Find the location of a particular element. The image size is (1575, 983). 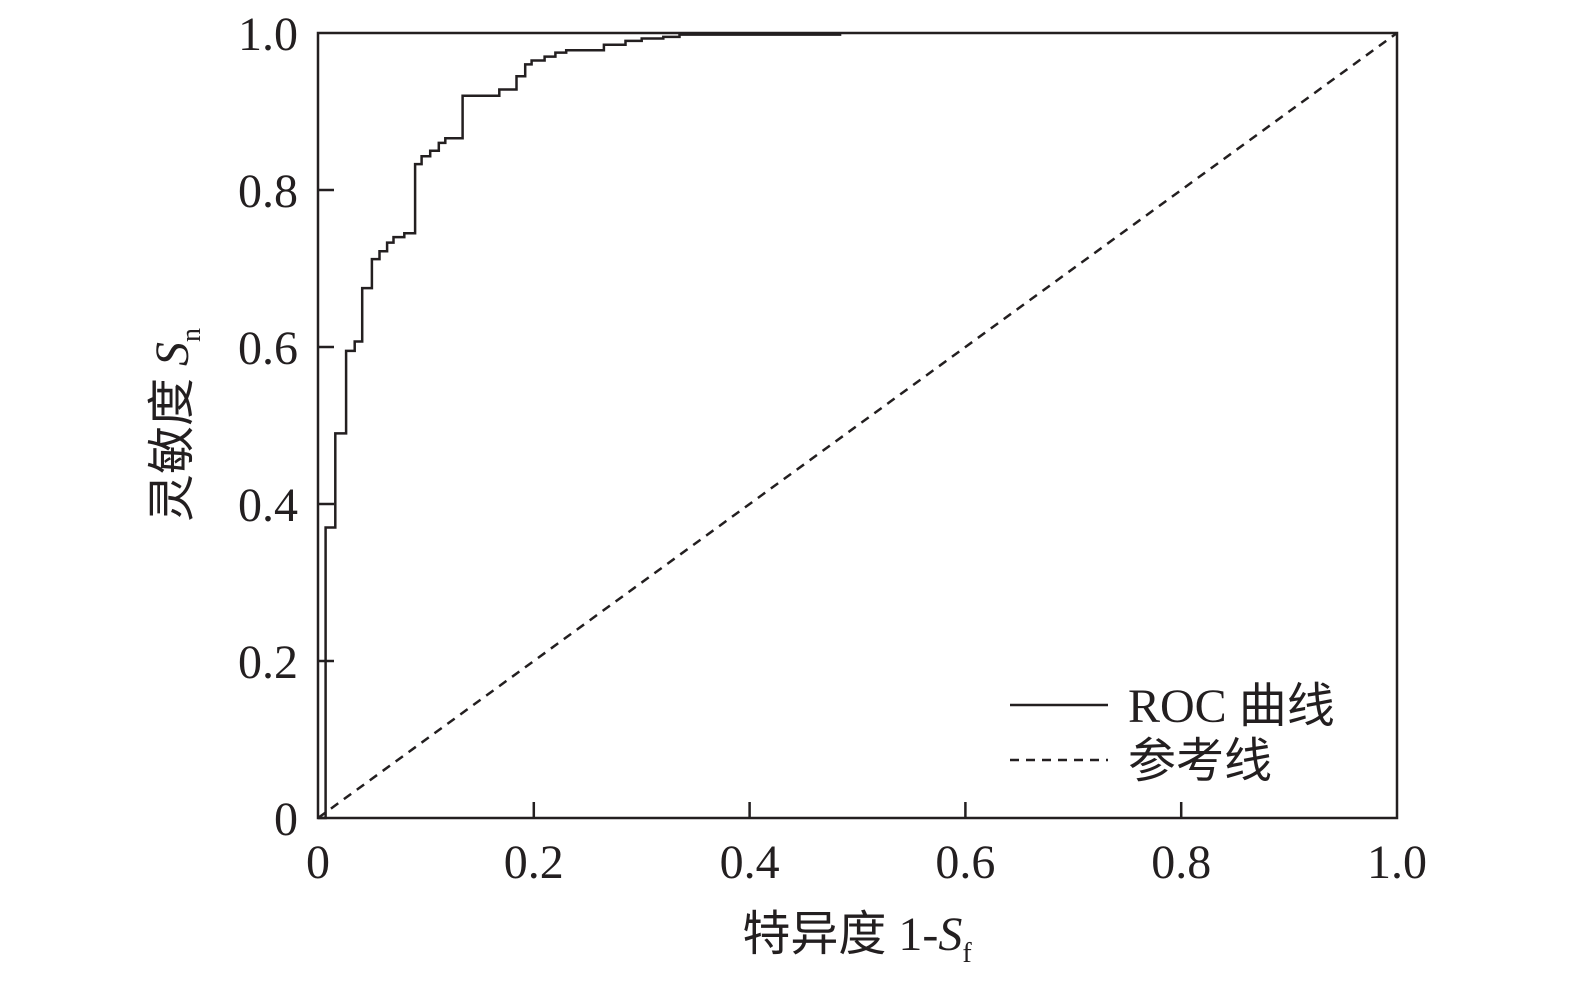

y-axis-title-sub: n is located at coordinates (191, 335).